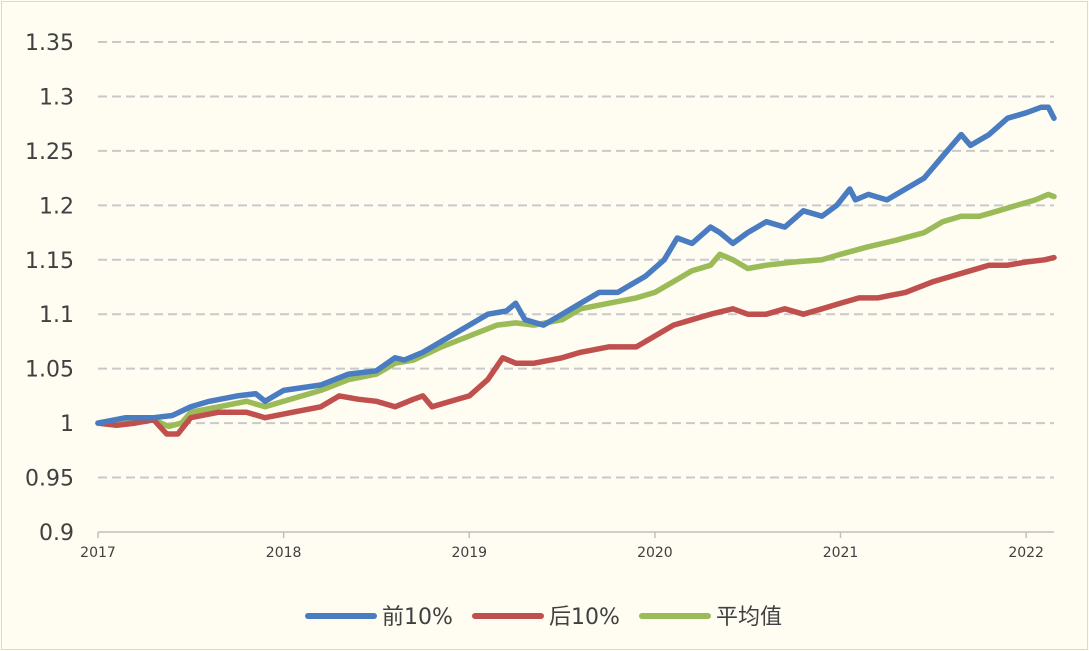 This screenshot has height=651, width=1089. Describe the element at coordinates (49, 370) in the screenshot. I see `y-tick-label: 1.05` at that location.